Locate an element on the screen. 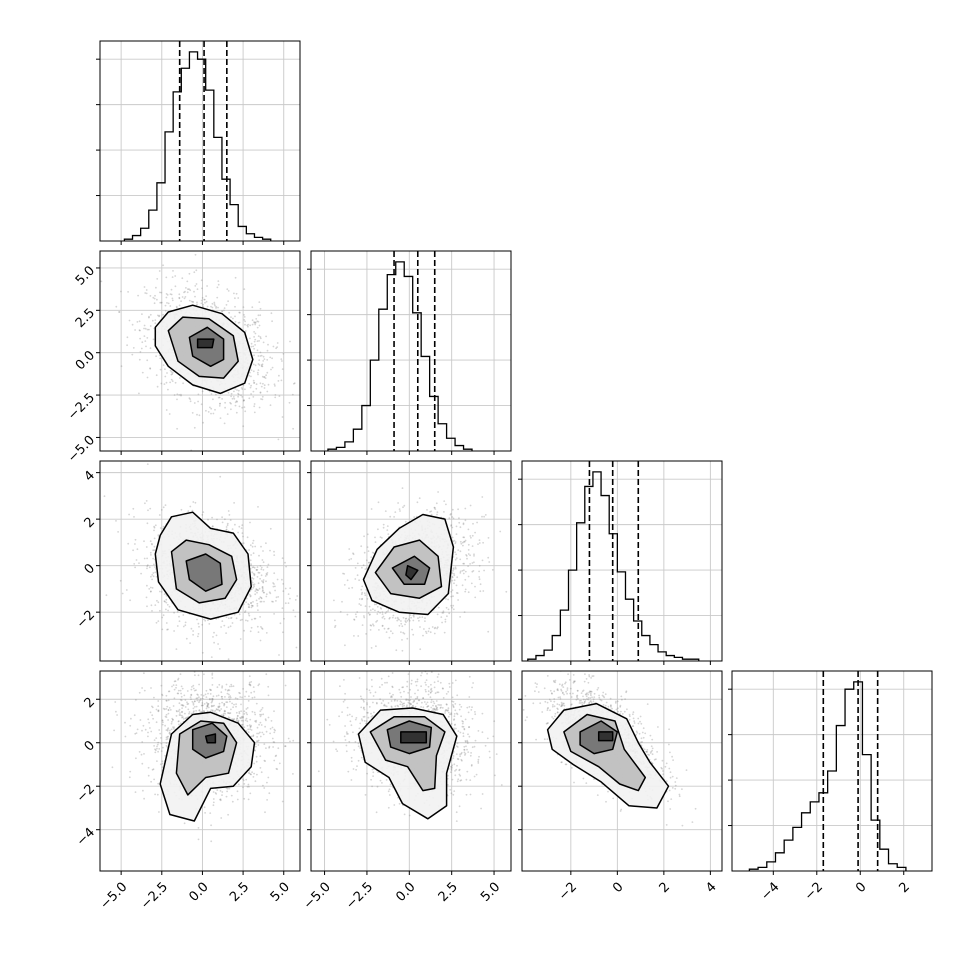 This screenshot has width=970, height=970. y-tick-label: 2 is located at coordinates (90, 523).